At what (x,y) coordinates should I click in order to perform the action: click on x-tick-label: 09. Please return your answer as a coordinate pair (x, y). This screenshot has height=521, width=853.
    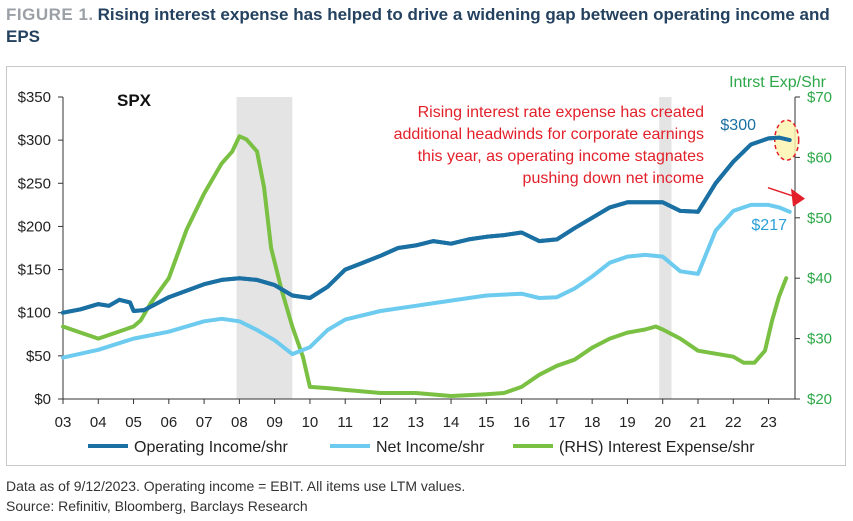
    Looking at the image, I should click on (274, 422).